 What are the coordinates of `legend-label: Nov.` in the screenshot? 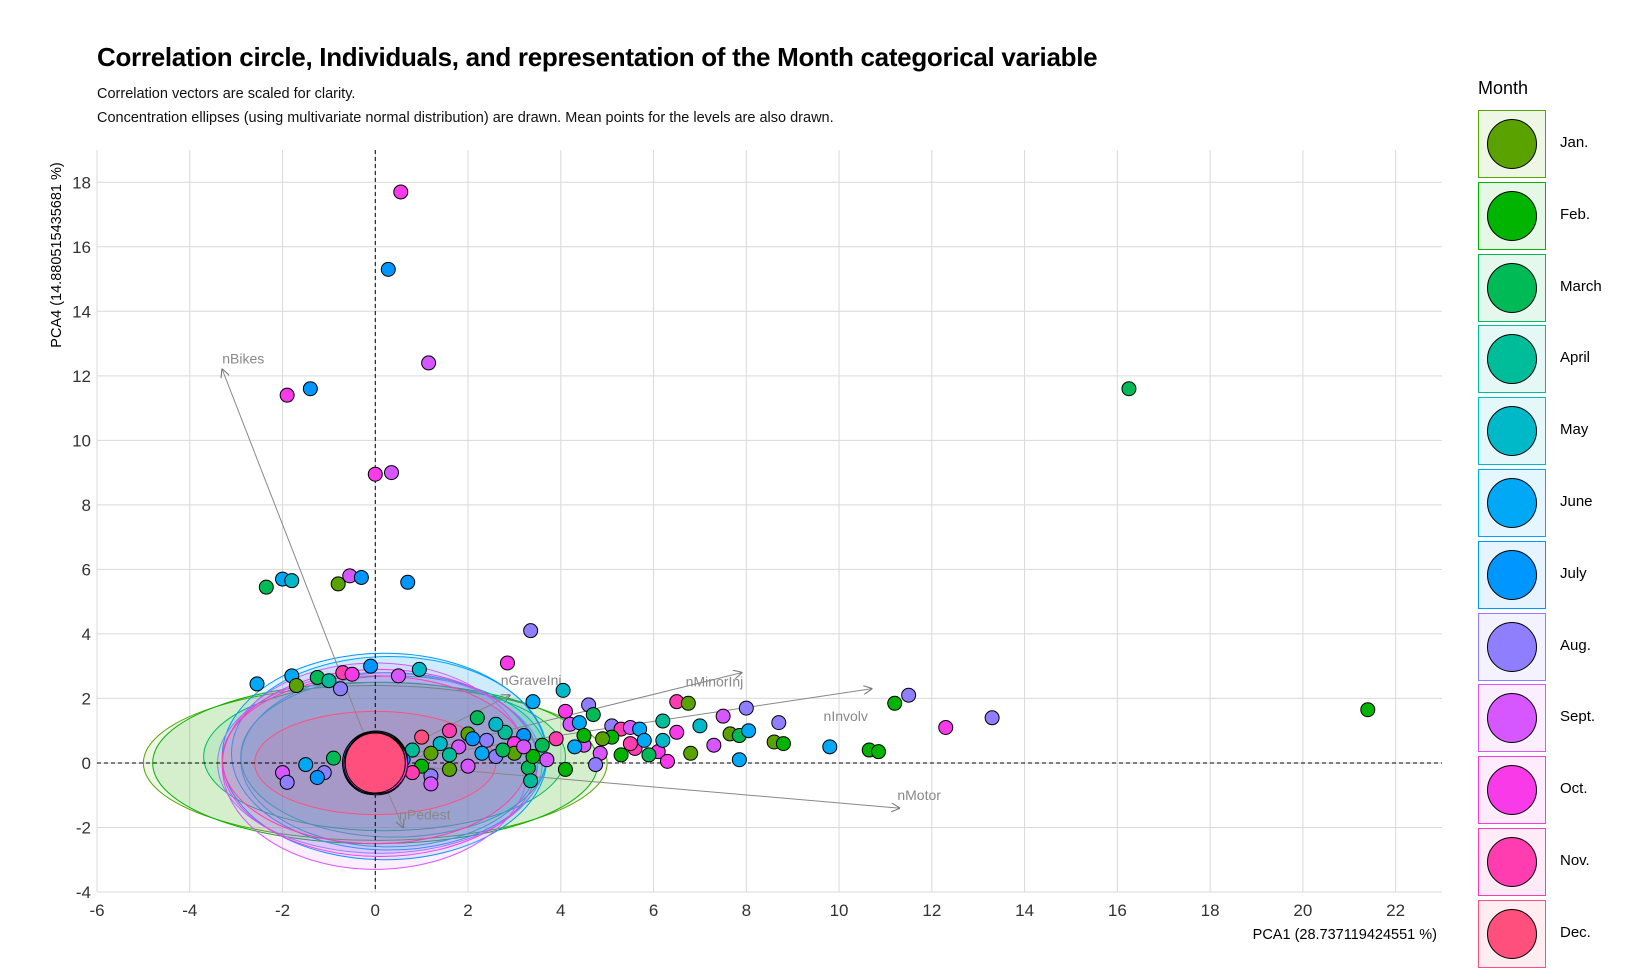 It's located at (1575, 860).